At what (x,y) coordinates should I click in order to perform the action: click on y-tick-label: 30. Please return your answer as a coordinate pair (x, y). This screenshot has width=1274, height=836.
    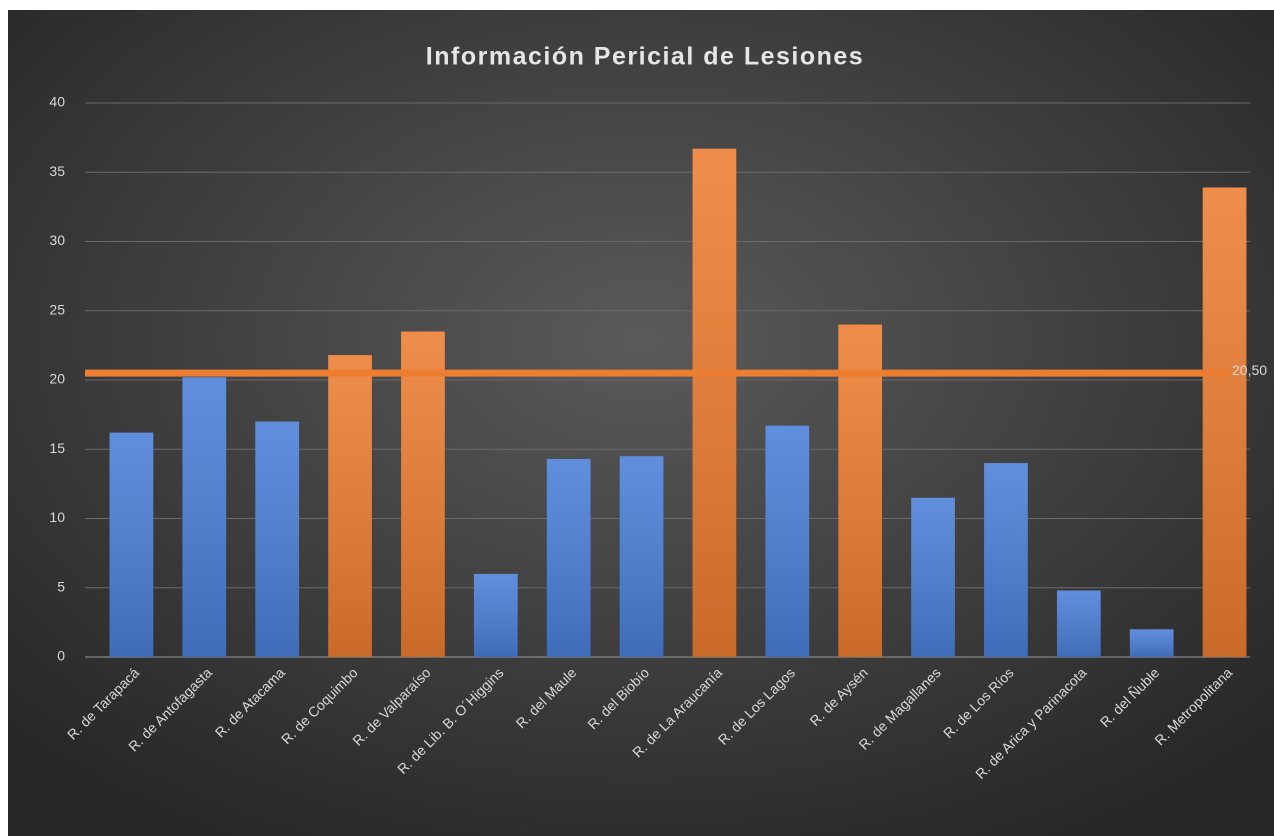
    Looking at the image, I should click on (57, 240).